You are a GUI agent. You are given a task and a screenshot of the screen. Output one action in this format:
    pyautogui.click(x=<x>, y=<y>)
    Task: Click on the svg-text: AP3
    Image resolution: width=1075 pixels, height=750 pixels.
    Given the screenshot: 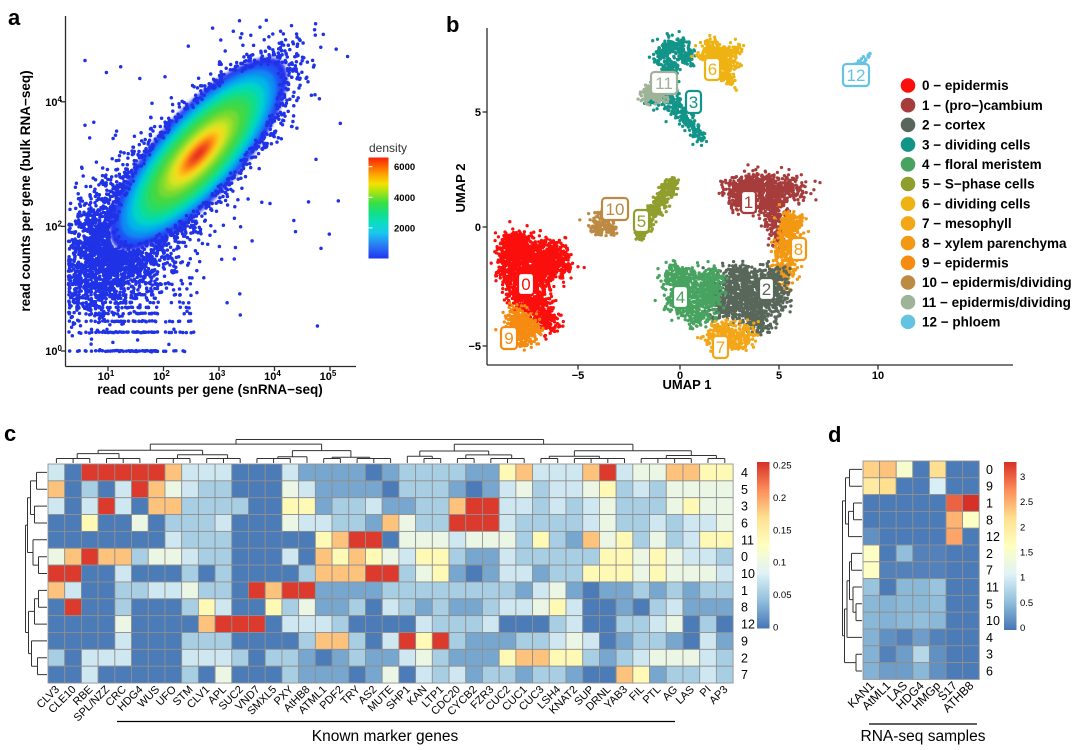 What is the action you would take?
    pyautogui.click(x=718, y=695)
    